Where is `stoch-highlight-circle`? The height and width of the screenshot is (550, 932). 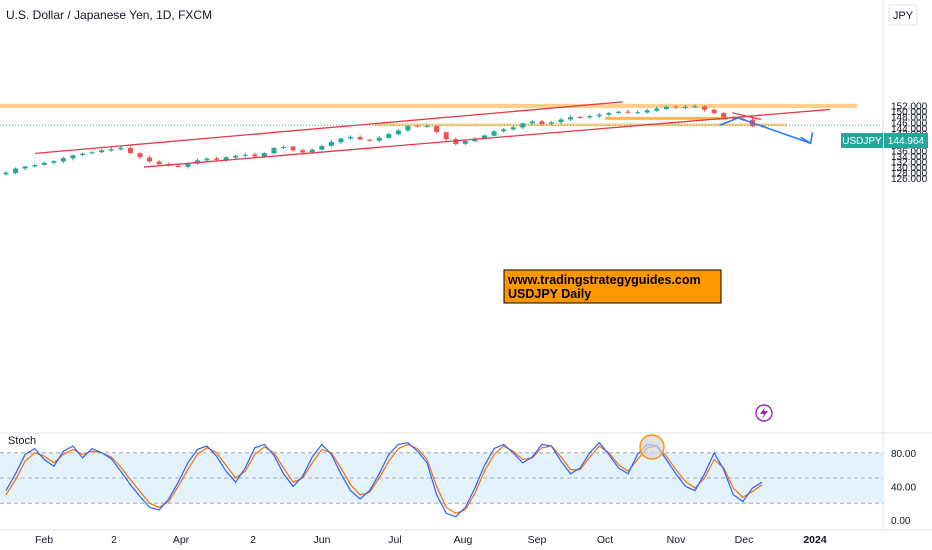
stoch-highlight-circle is located at coordinates (652, 447).